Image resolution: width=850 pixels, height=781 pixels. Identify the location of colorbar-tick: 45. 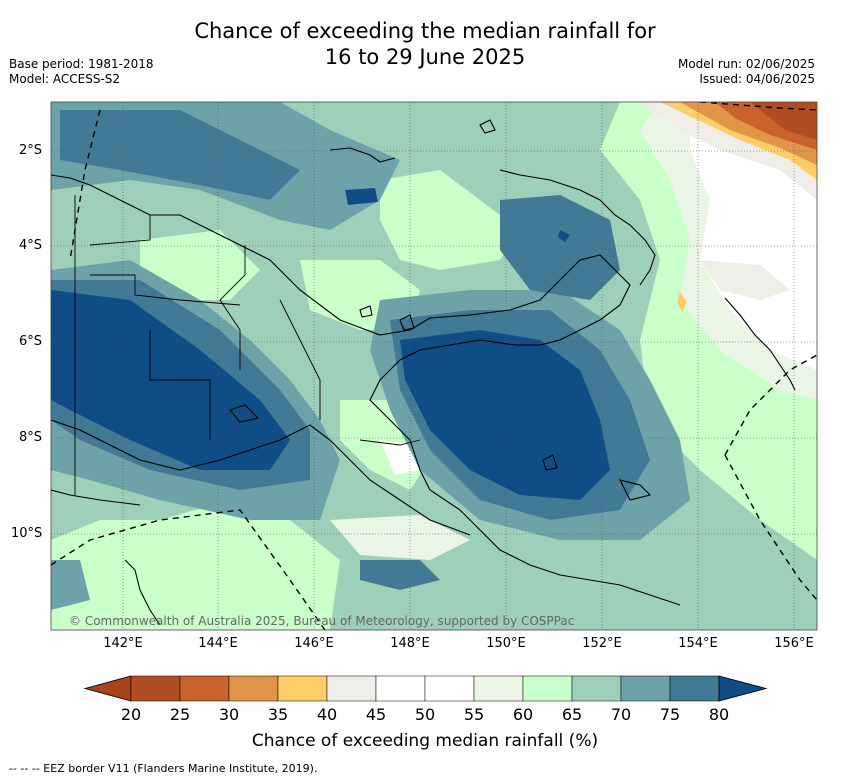
(376, 714).